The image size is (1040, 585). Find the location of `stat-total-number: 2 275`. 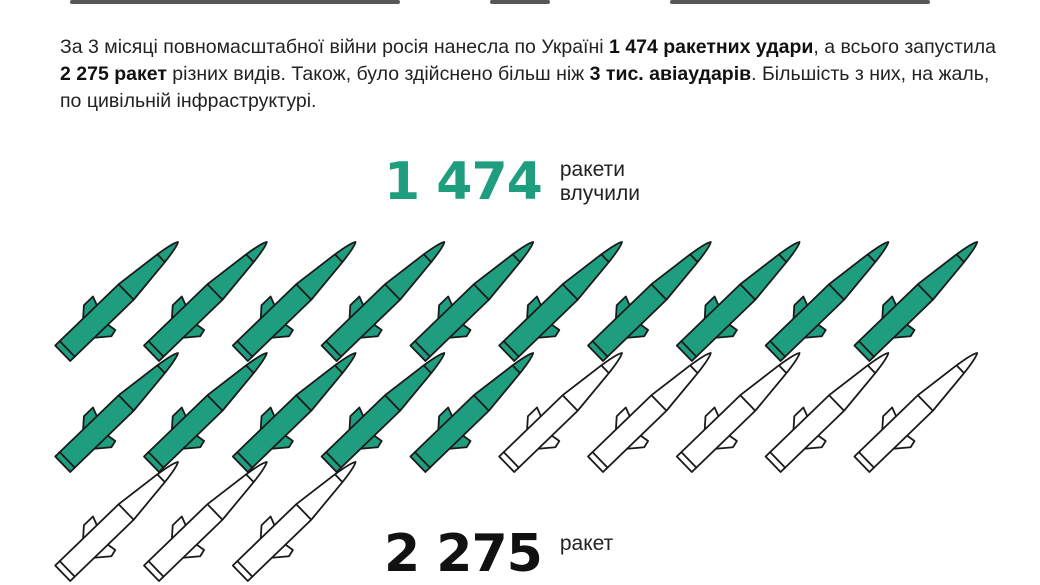

stat-total-number: 2 275 is located at coordinates (463, 554).